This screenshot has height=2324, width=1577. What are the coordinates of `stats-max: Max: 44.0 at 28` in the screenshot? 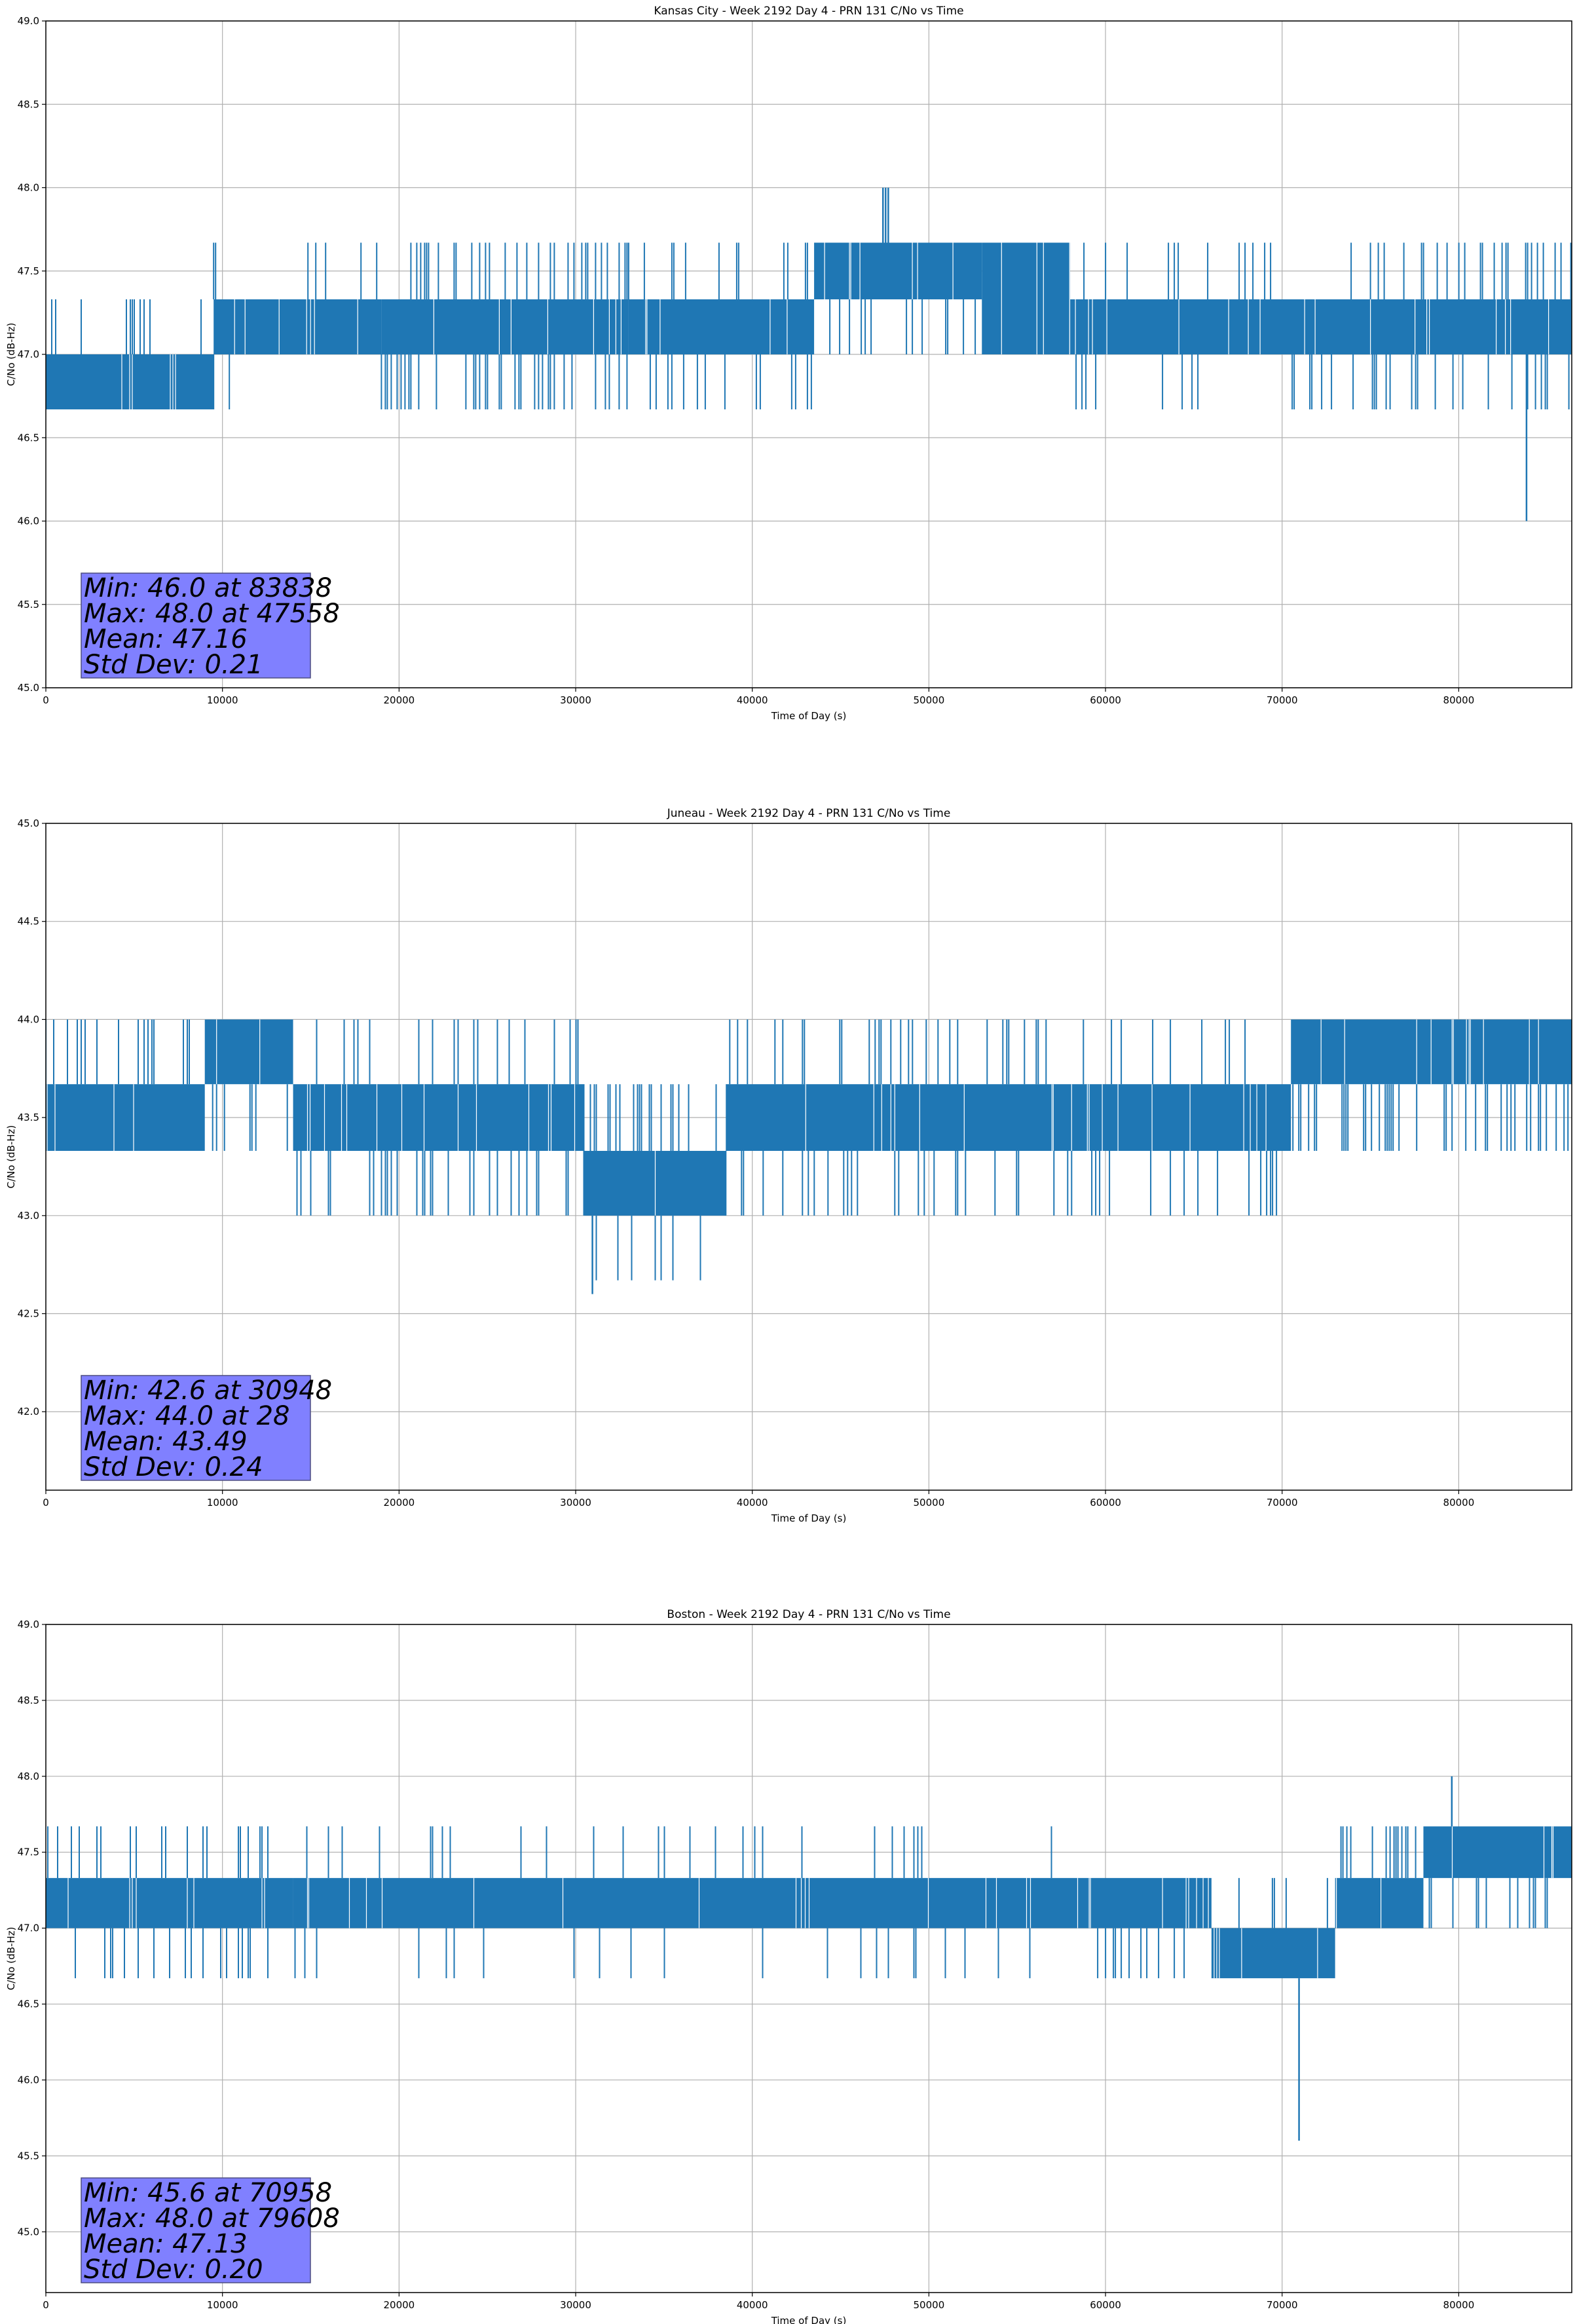 It's located at (186, 1416).